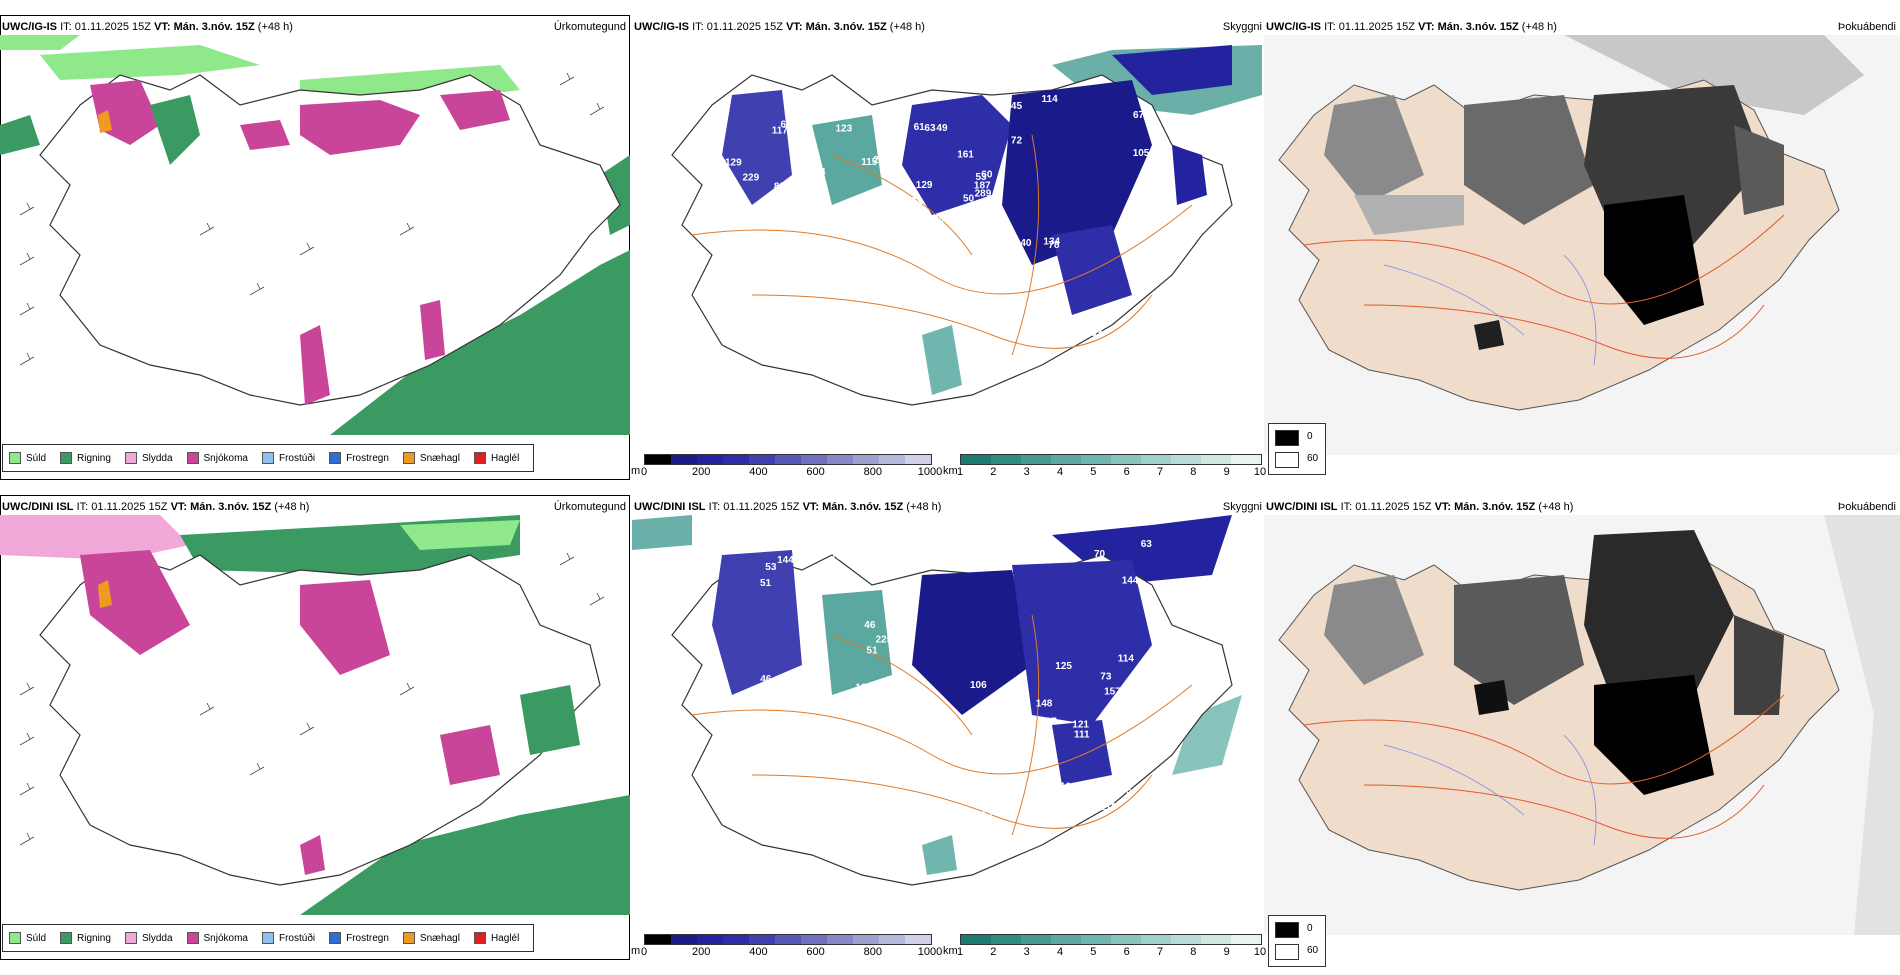 This screenshot has width=1900, height=975. I want to click on fog-legend-high-label: 60, so click(1313, 458).